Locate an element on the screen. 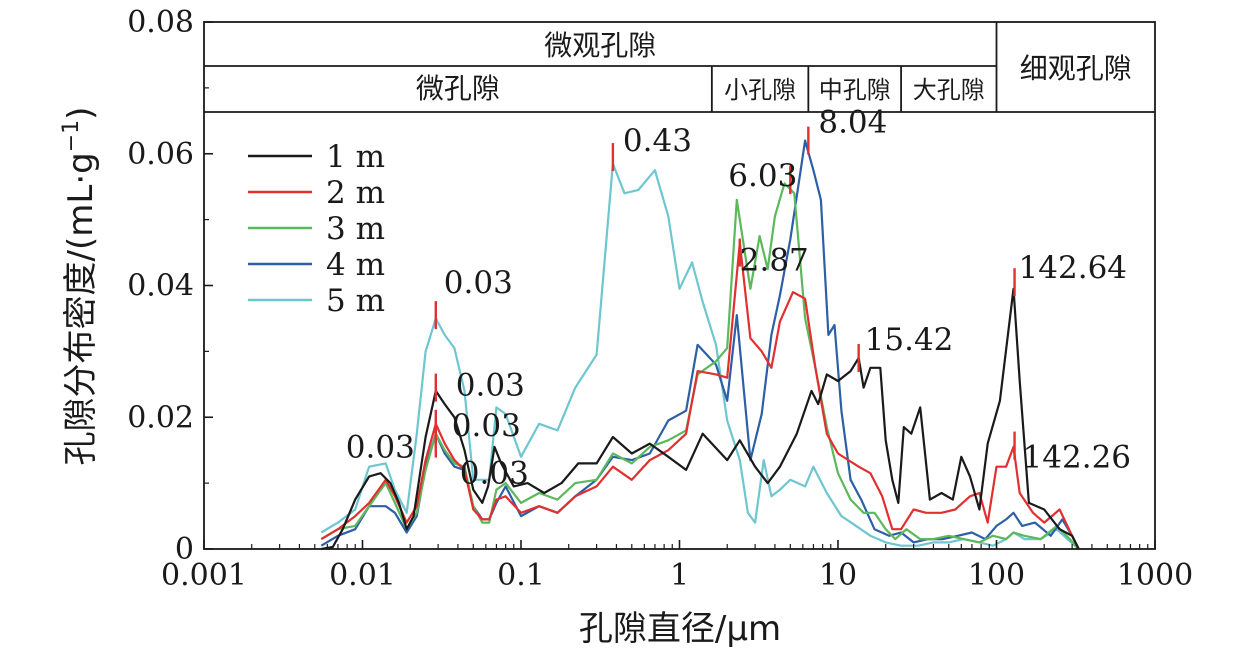 Image resolution: width=1259 pixels, height=652 pixels. band-label-top: 微观孔隙 is located at coordinates (600, 45).